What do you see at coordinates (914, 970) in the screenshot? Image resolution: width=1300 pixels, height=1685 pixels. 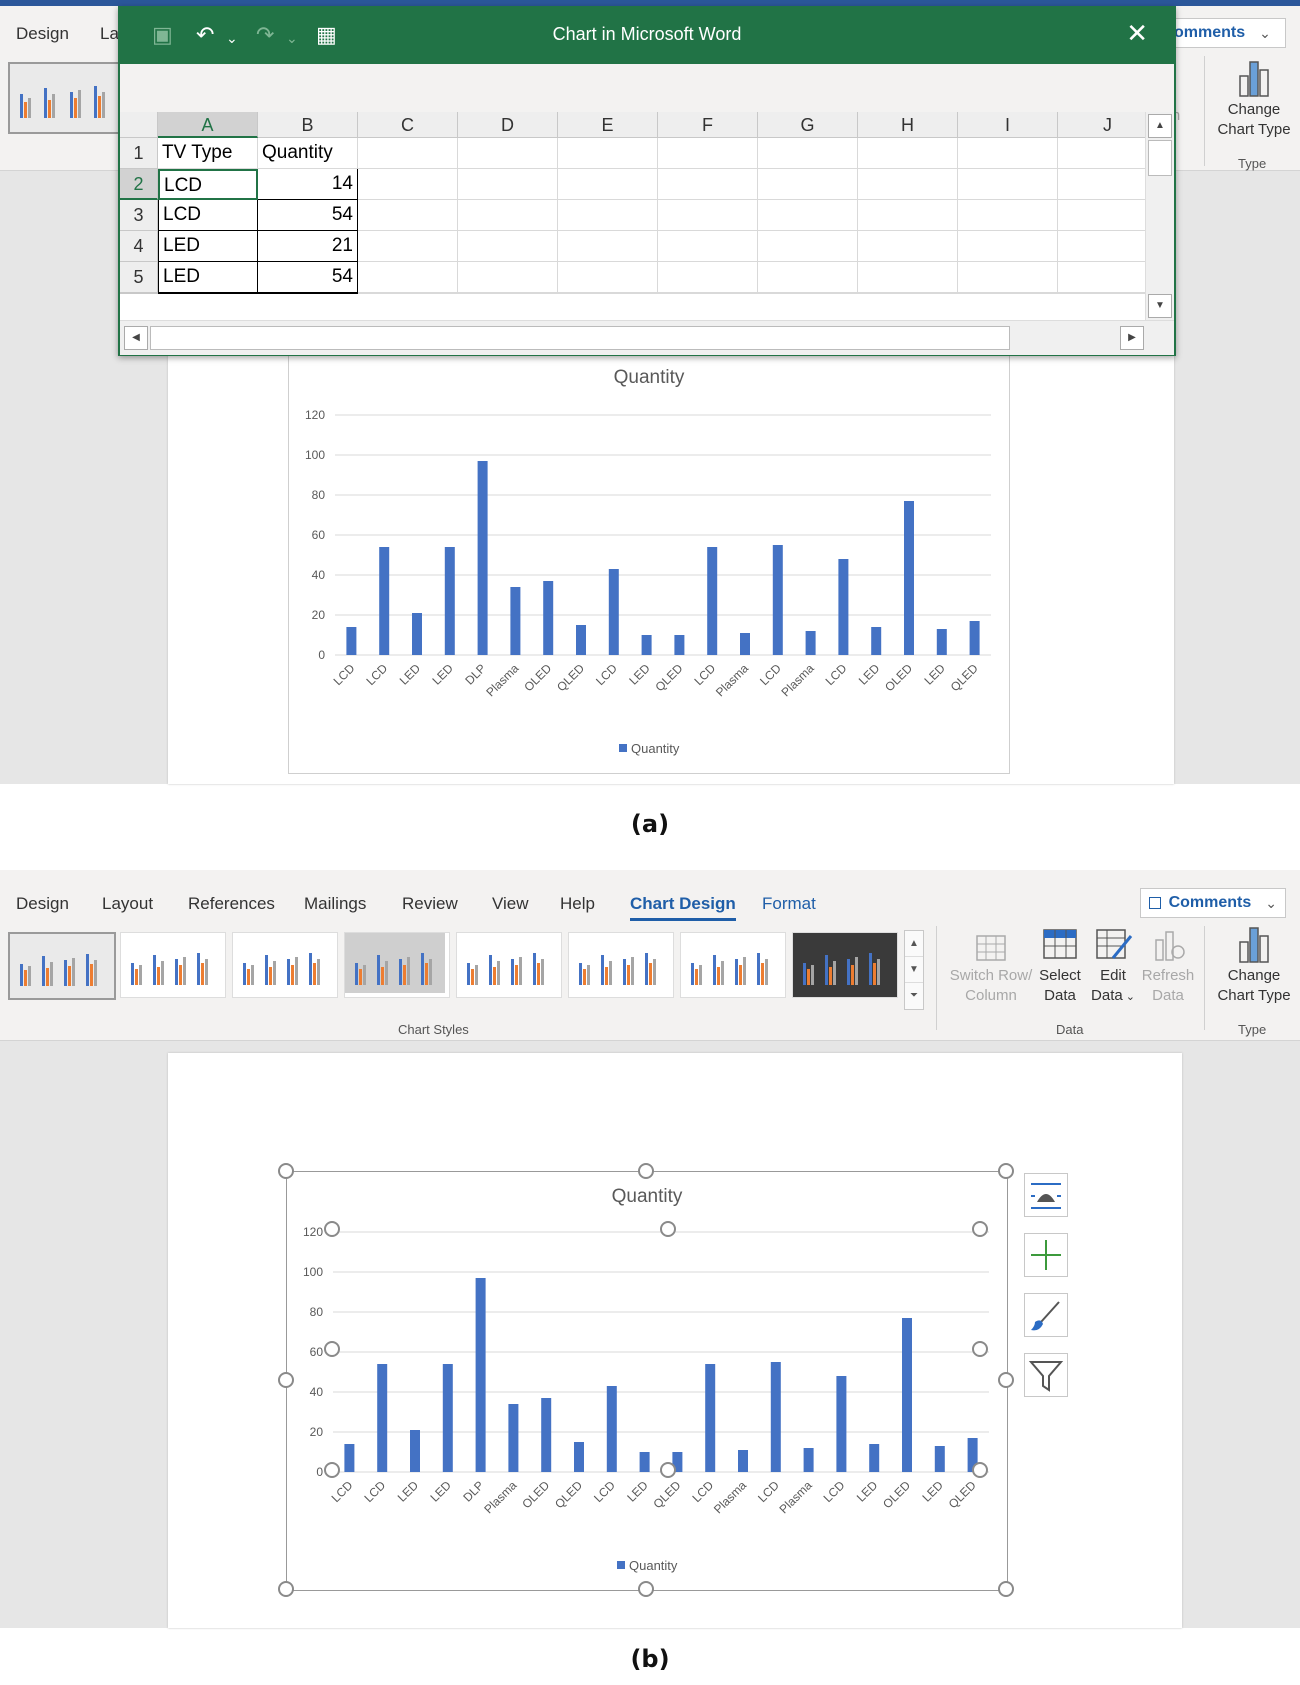 I see `gallery-scroll: ▲ ▼ ⏷` at bounding box center [914, 970].